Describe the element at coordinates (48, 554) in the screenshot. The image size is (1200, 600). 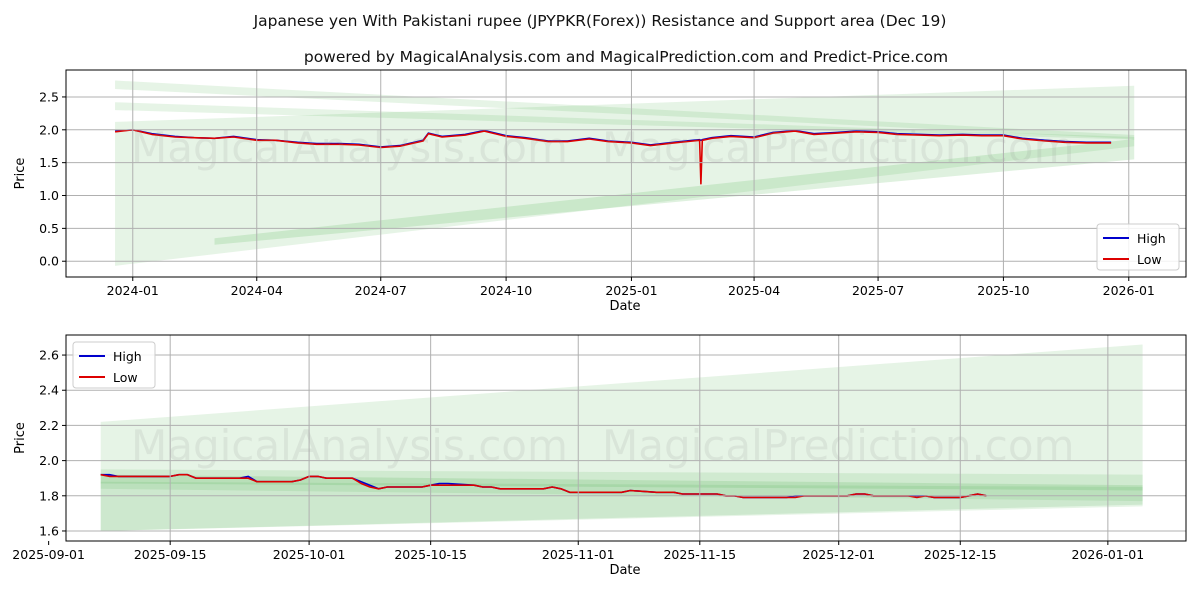
I see `x-tick-label: 2025-09-01` at that location.